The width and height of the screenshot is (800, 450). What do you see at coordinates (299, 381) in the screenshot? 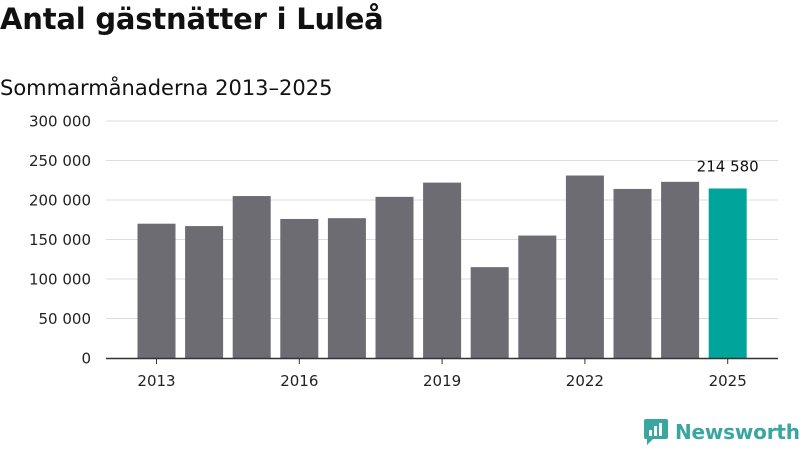
I see `x-tick-label: 2016` at bounding box center [299, 381].